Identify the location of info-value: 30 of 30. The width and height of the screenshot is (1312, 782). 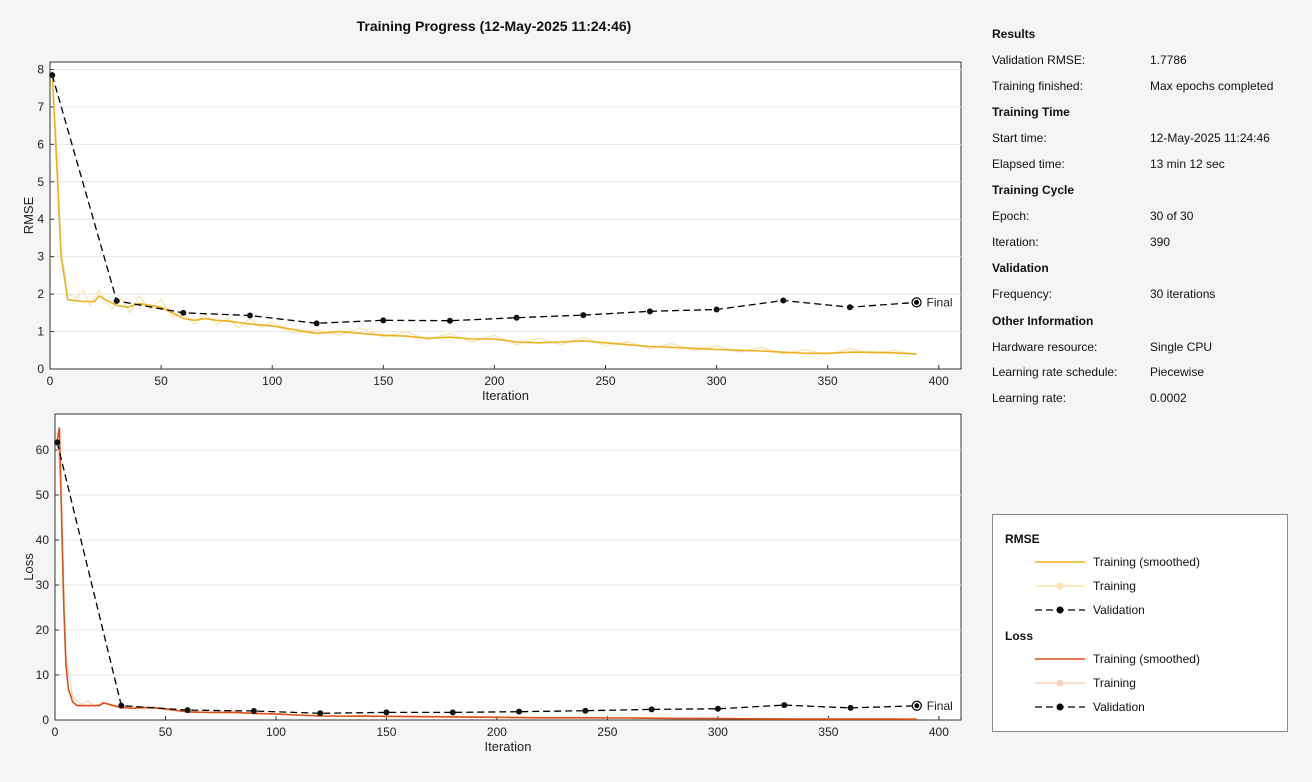
(1172, 216).